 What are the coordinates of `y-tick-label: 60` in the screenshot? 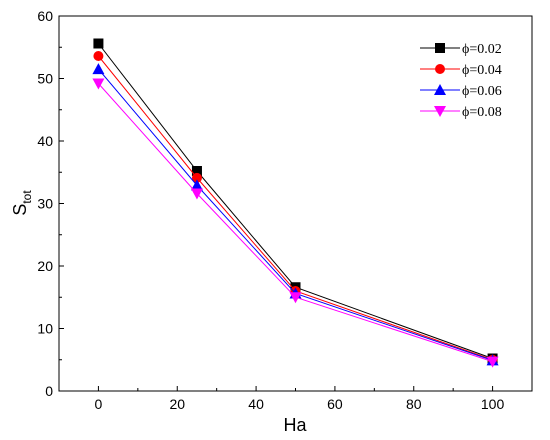 It's located at (45, 16).